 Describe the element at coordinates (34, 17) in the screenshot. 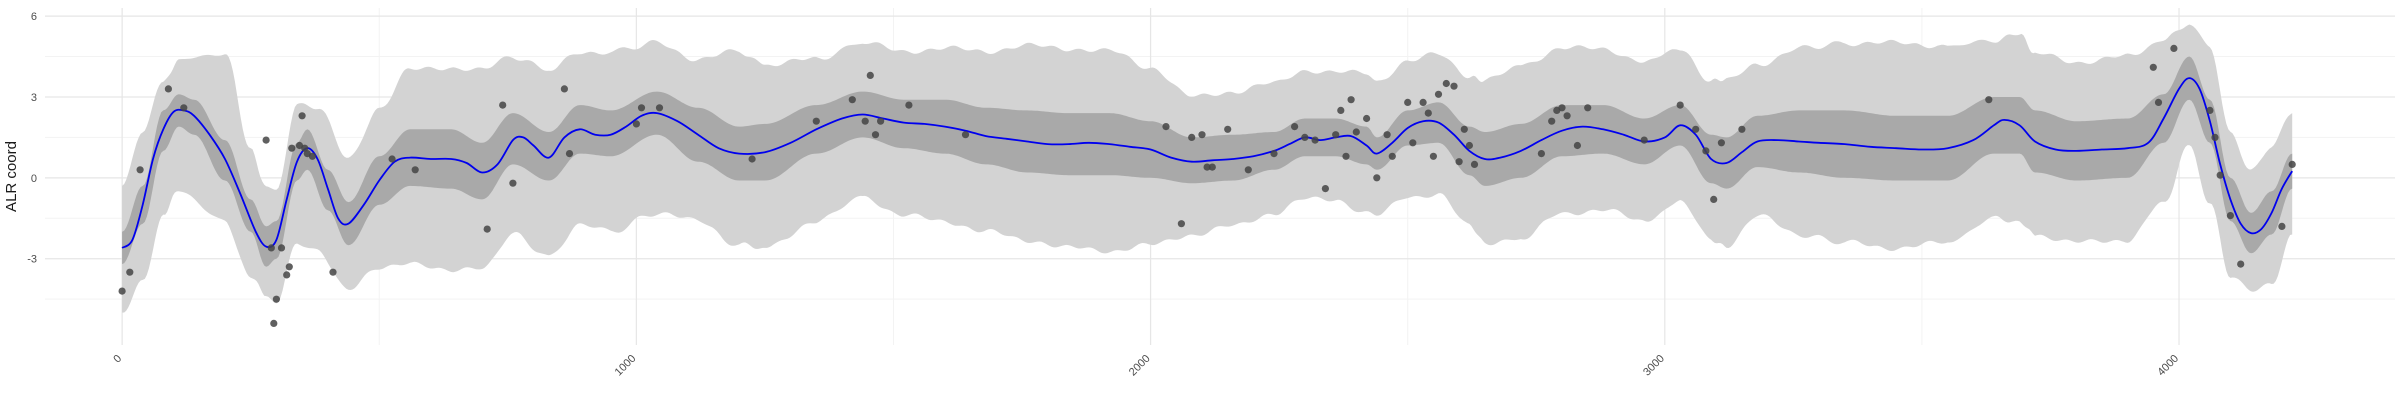

I see `y-tick-label: 6` at that location.